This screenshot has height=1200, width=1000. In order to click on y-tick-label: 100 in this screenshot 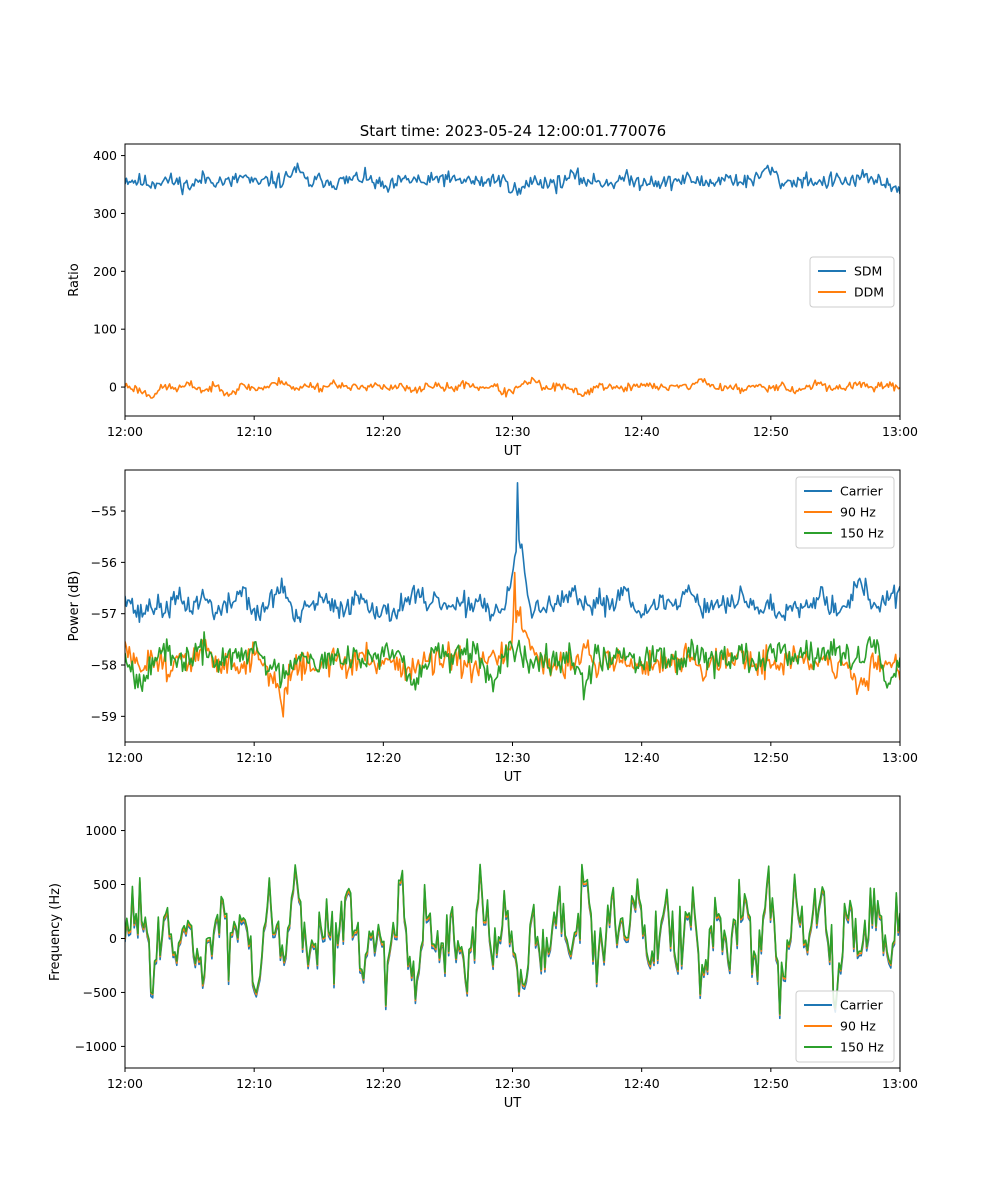, I will do `click(105, 329)`.